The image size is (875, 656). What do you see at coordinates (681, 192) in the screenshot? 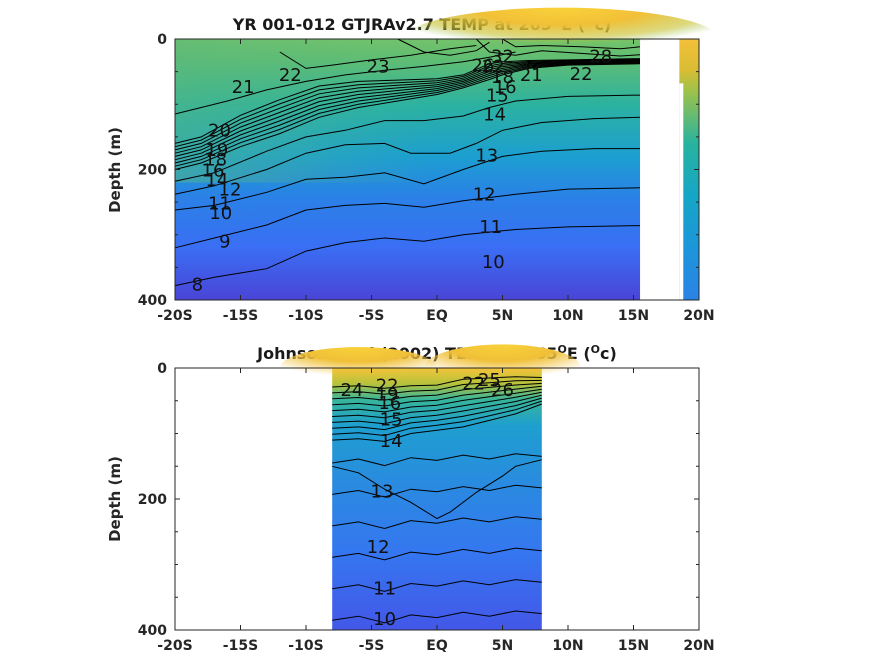
I see `fill-side-strip-gap` at bounding box center [681, 192].